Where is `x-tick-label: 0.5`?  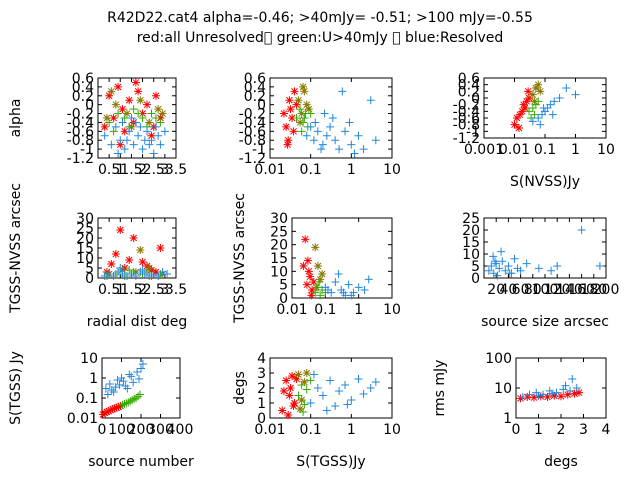
x-tick-label: 0.5 is located at coordinates (109, 170).